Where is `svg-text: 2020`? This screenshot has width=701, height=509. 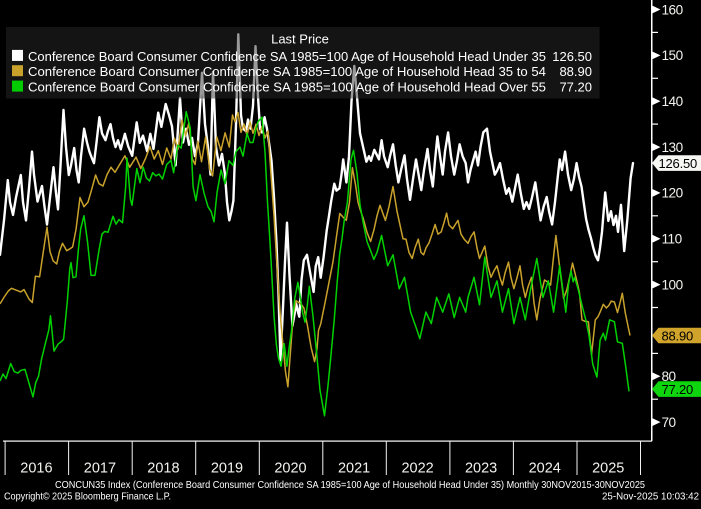
svg-text: 2020 is located at coordinates (290, 469).